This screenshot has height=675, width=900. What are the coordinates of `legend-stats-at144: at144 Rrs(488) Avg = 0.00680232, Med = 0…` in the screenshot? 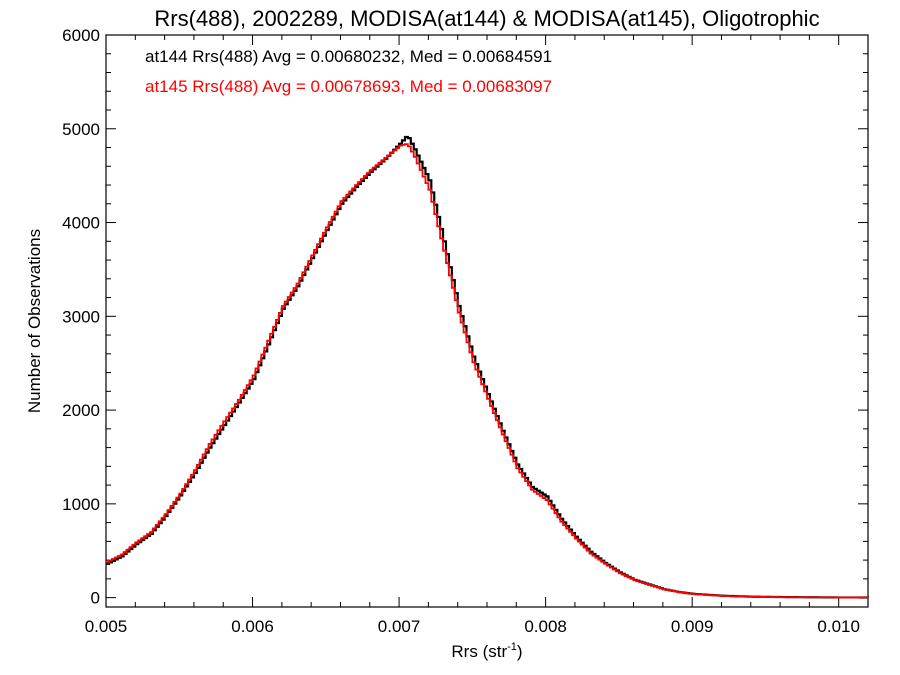 It's located at (348, 56).